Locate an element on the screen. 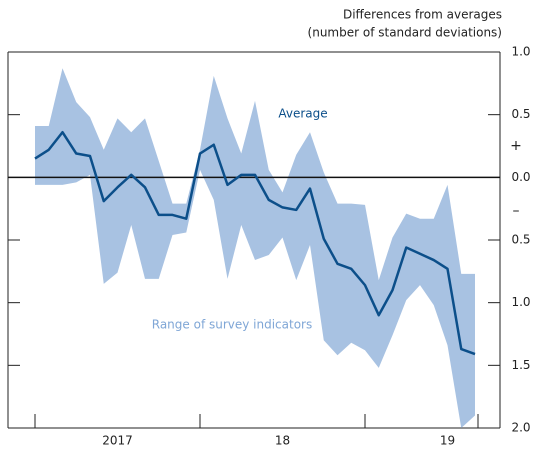 Image resolution: width=534 pixels, height=453 pixels. y-tick-label: 2.0 is located at coordinates (520, 428).